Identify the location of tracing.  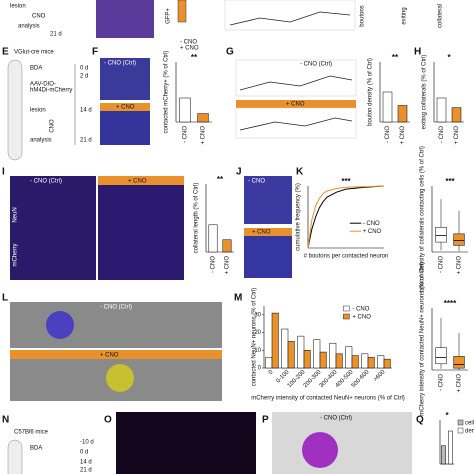
(296, 123).